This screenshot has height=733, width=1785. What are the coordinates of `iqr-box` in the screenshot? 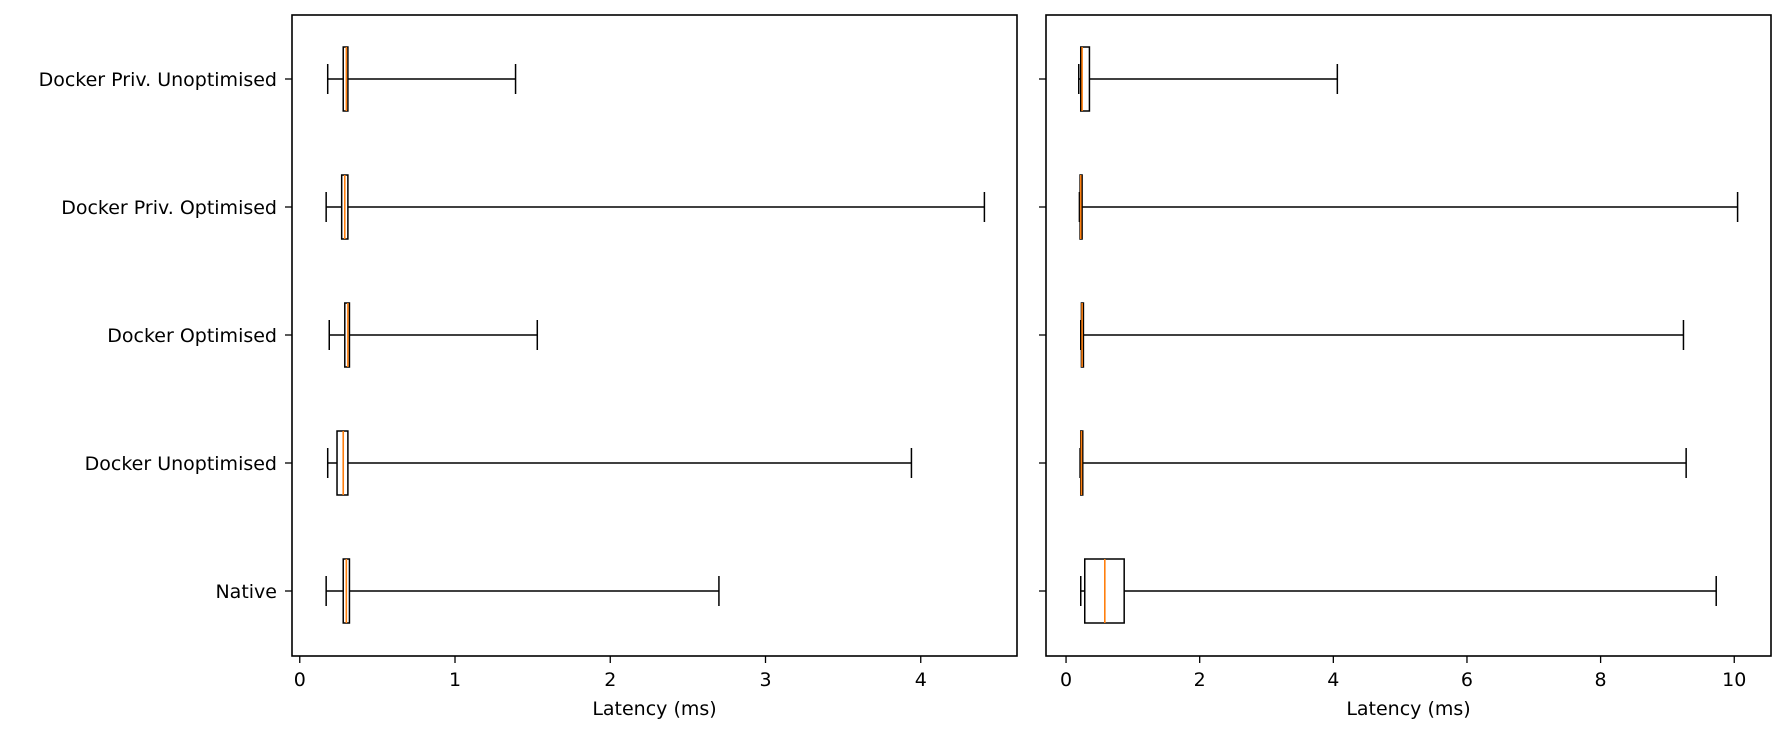 It's located at (1085, 79).